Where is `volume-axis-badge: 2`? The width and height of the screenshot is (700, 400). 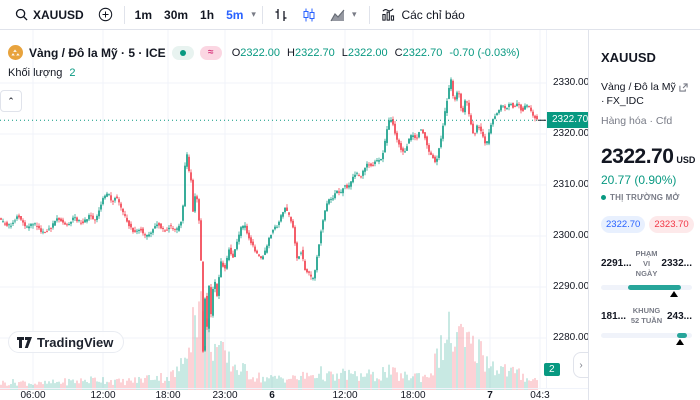
volume-axis-badge: 2 is located at coordinates (552, 369).